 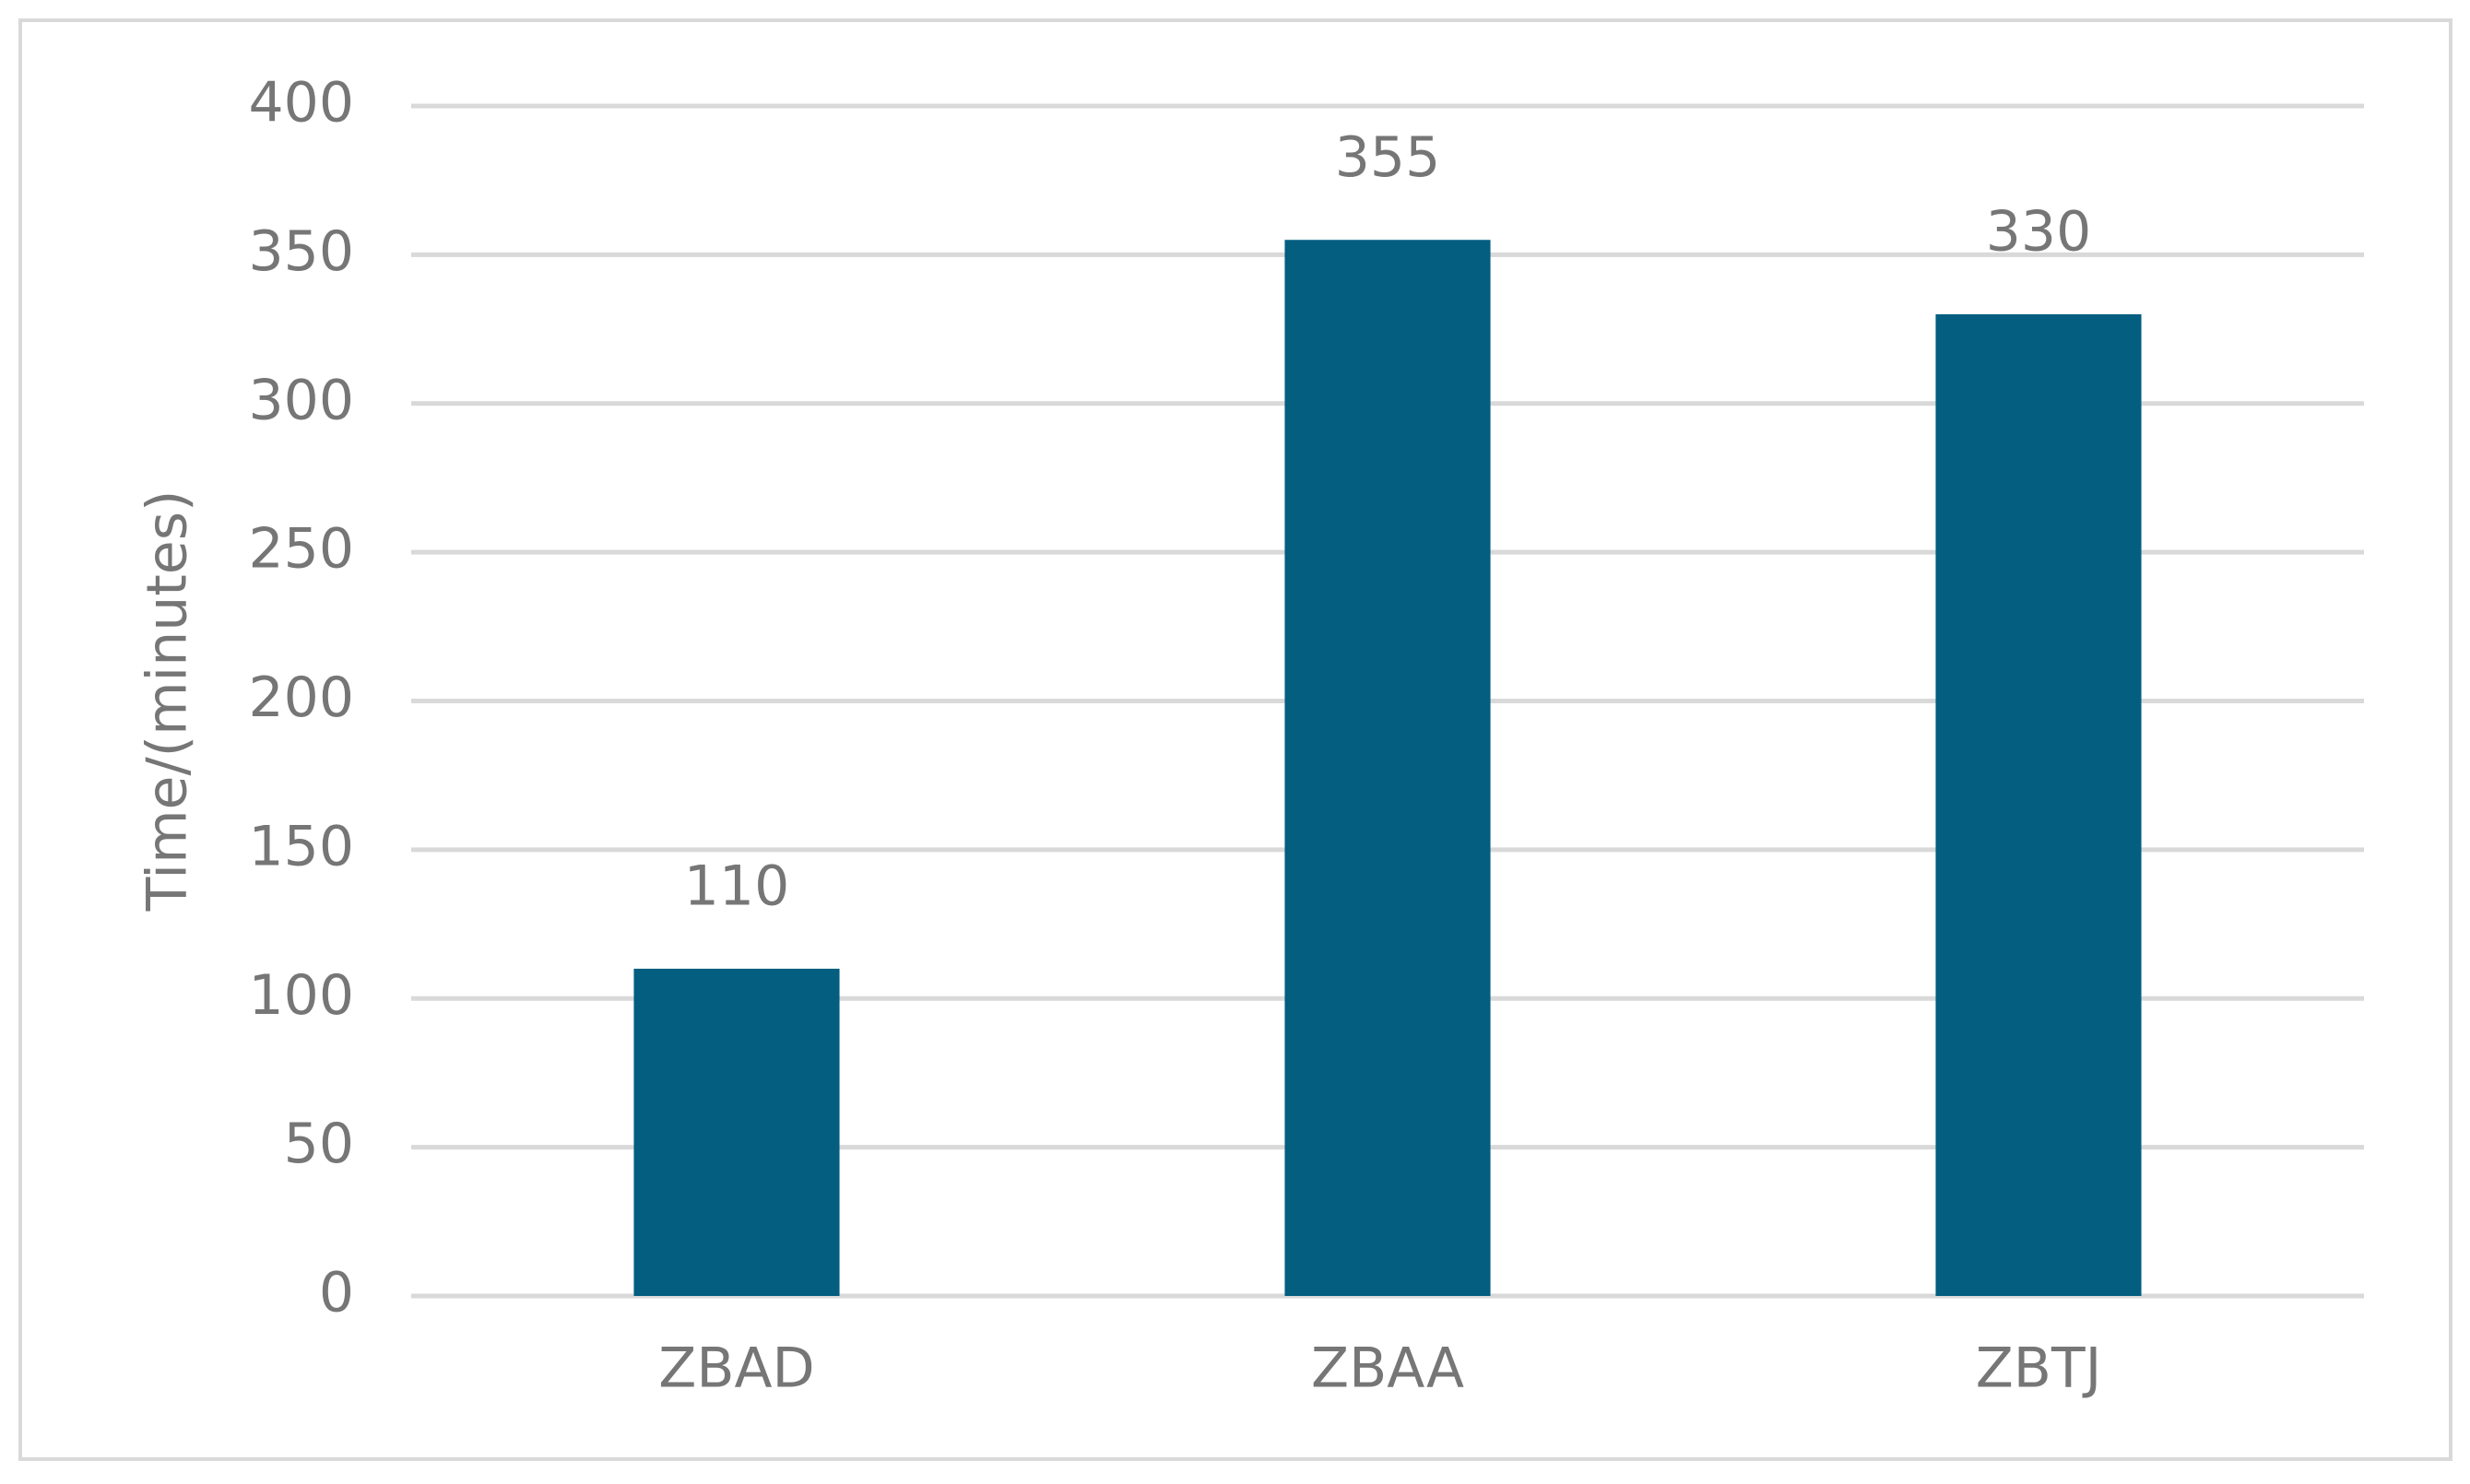 What do you see at coordinates (301, 996) in the screenshot?
I see `y-tick-label: 100` at bounding box center [301, 996].